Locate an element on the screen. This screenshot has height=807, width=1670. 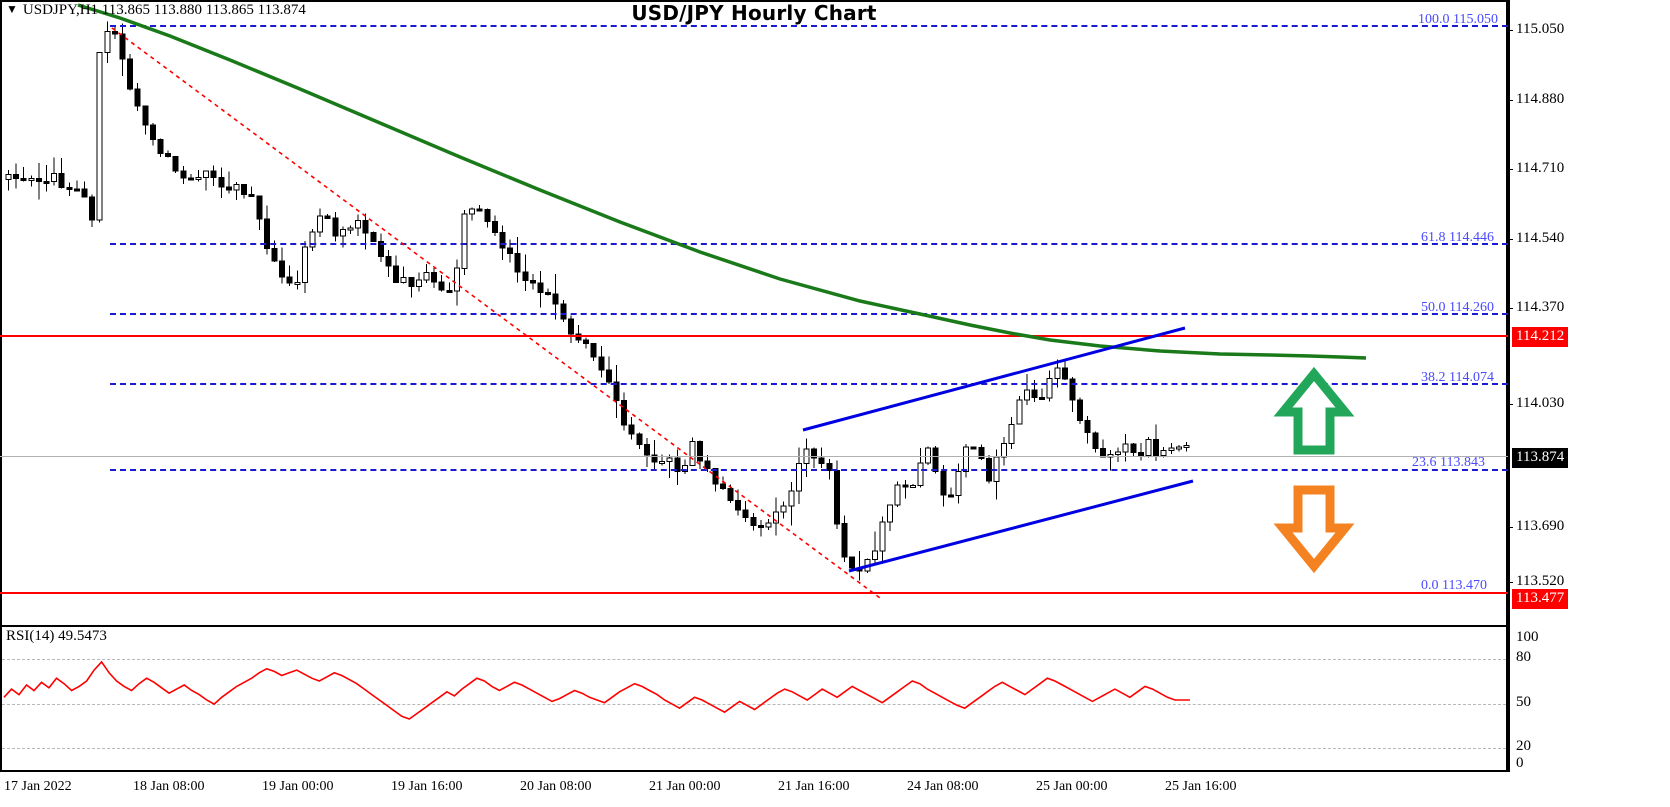
support-price-tag: 113.477 is located at coordinates (1540, 599).